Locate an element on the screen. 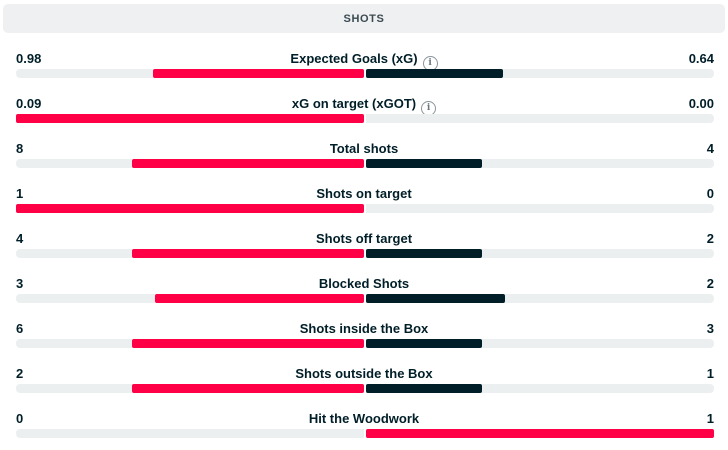 The image size is (728, 450). stat-label-text: Shots off target is located at coordinates (364, 238).